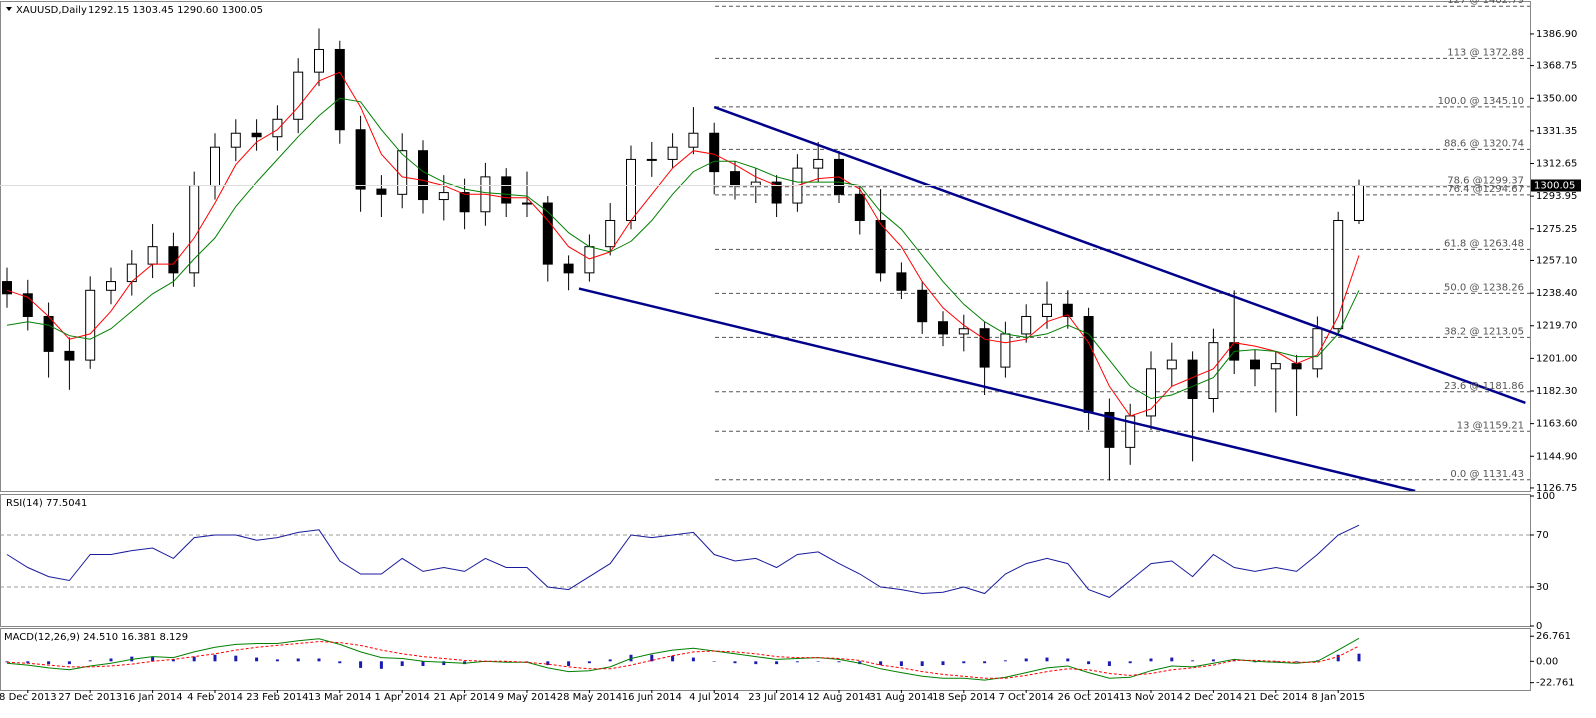 The image size is (1596, 718). Describe the element at coordinates (1151, 697) in the screenshot. I see `x-tick-label: 13 Nov 2014` at that location.